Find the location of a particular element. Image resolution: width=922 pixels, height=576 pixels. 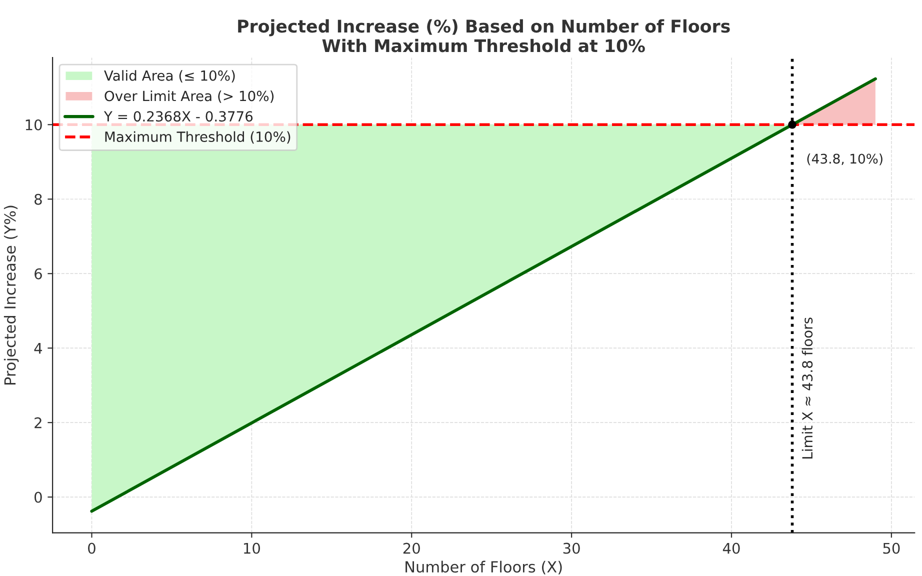

y-tick-label: 10 is located at coordinates (34, 124).